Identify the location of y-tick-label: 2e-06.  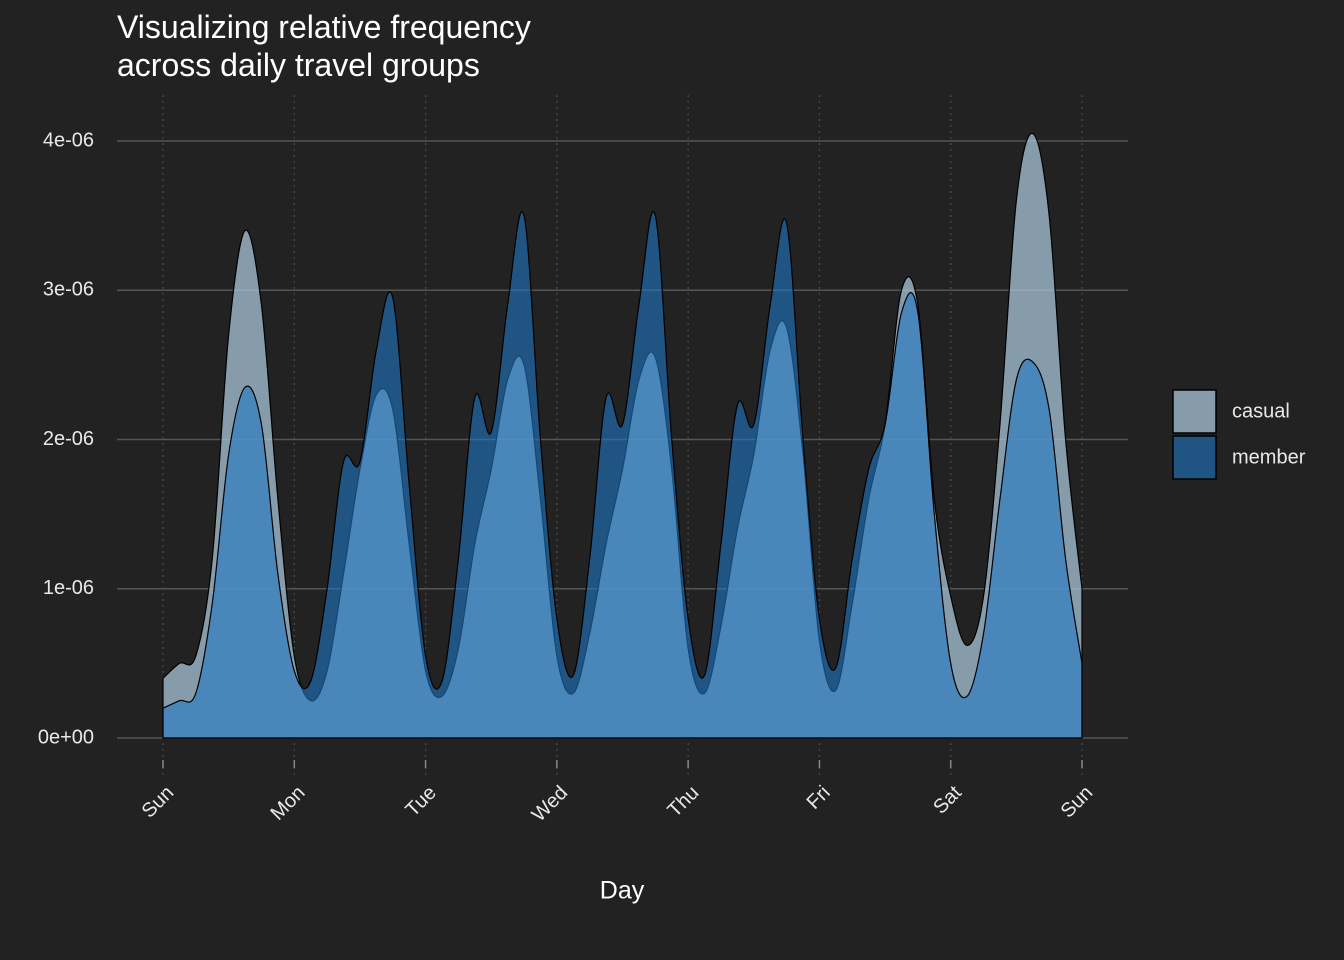
(68, 439).